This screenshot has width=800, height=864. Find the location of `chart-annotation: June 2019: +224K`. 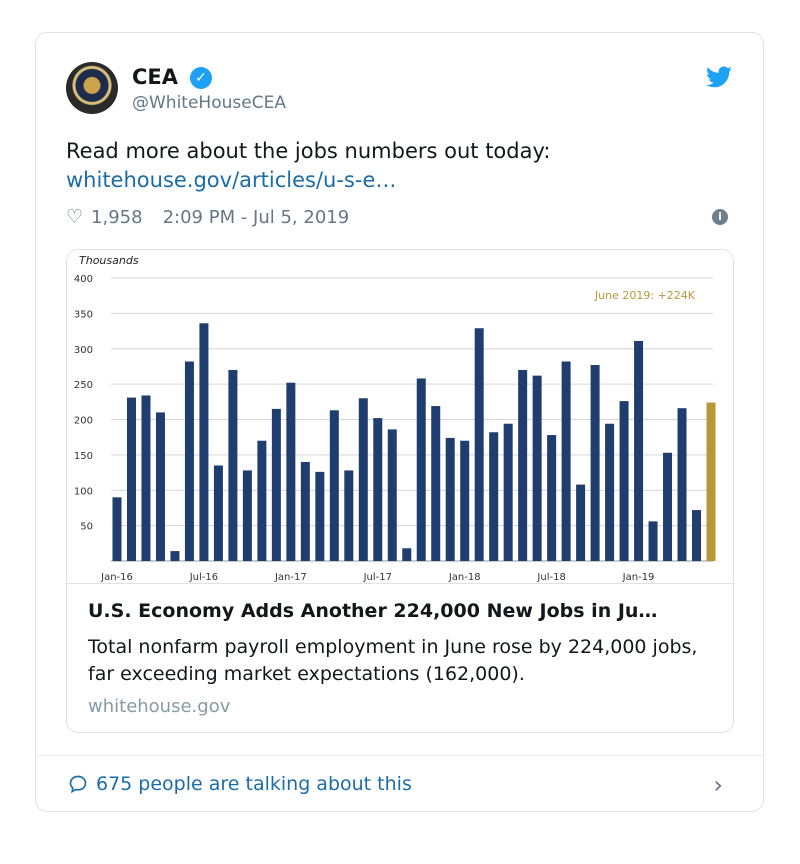

chart-annotation: June 2019: +224K is located at coordinates (645, 295).